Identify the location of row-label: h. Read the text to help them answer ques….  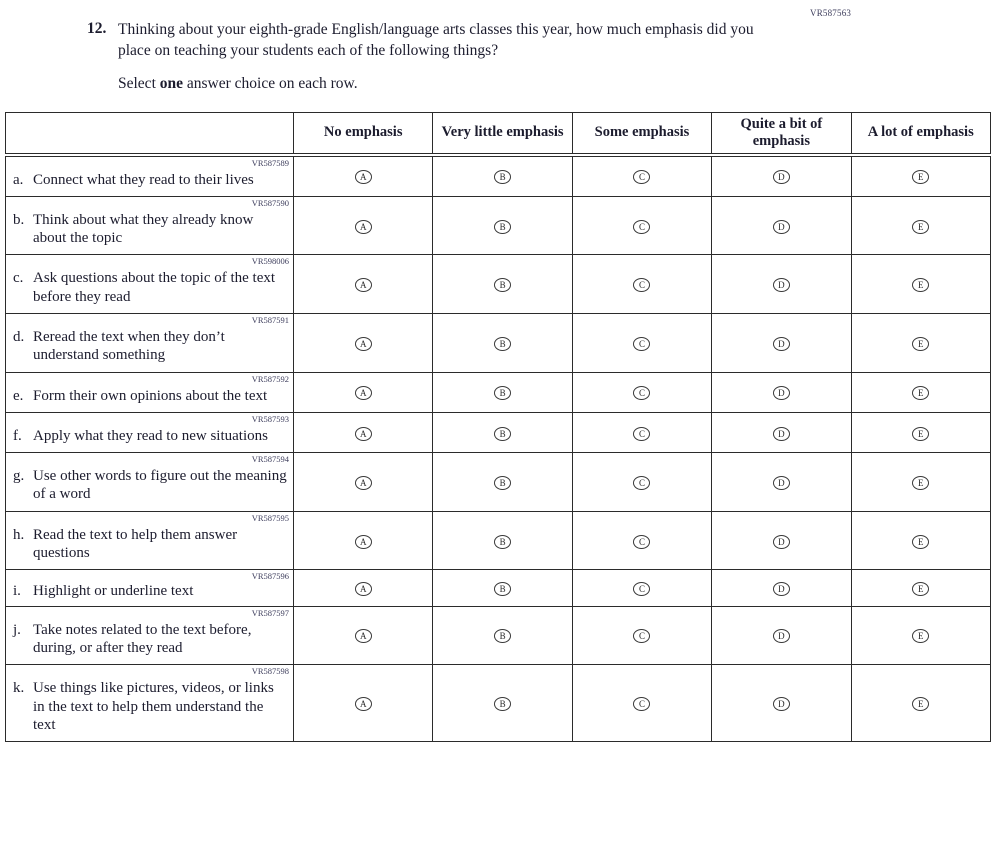
(150, 544).